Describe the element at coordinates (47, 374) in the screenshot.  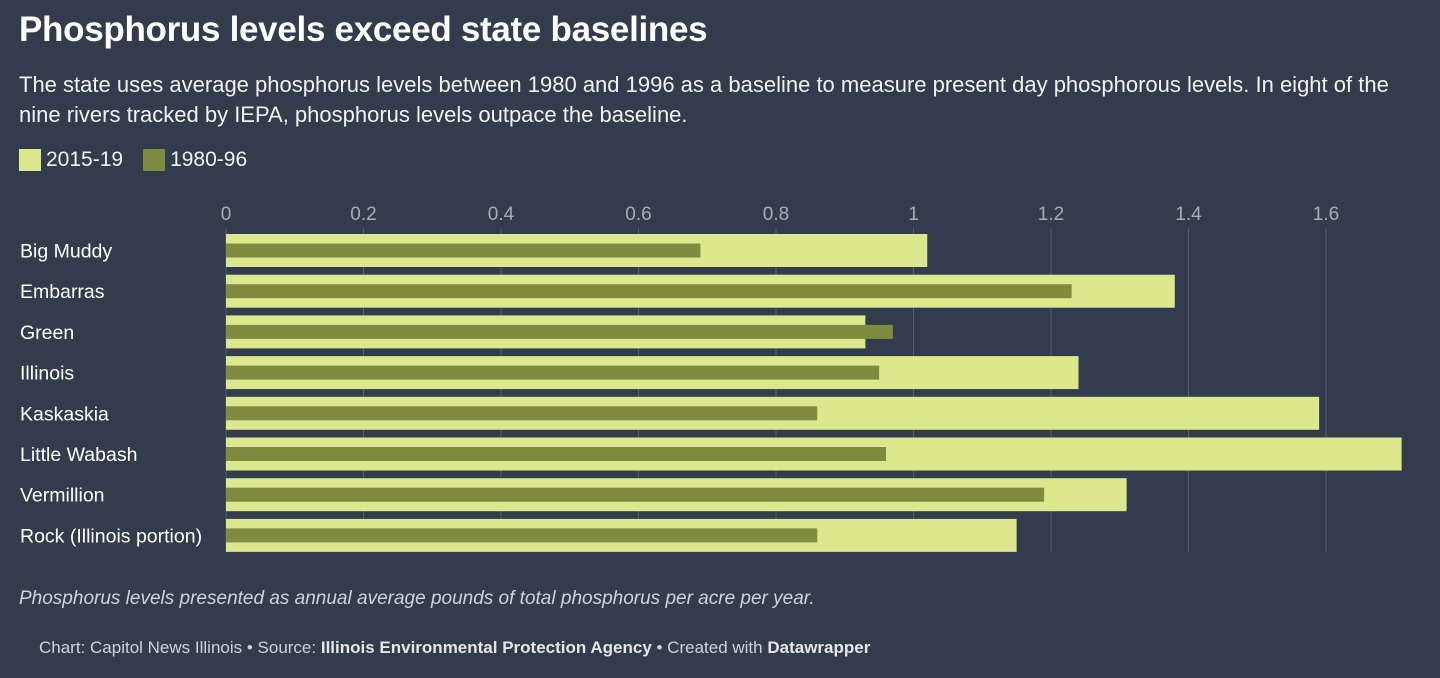
I see `category-label-3: Illinois` at that location.